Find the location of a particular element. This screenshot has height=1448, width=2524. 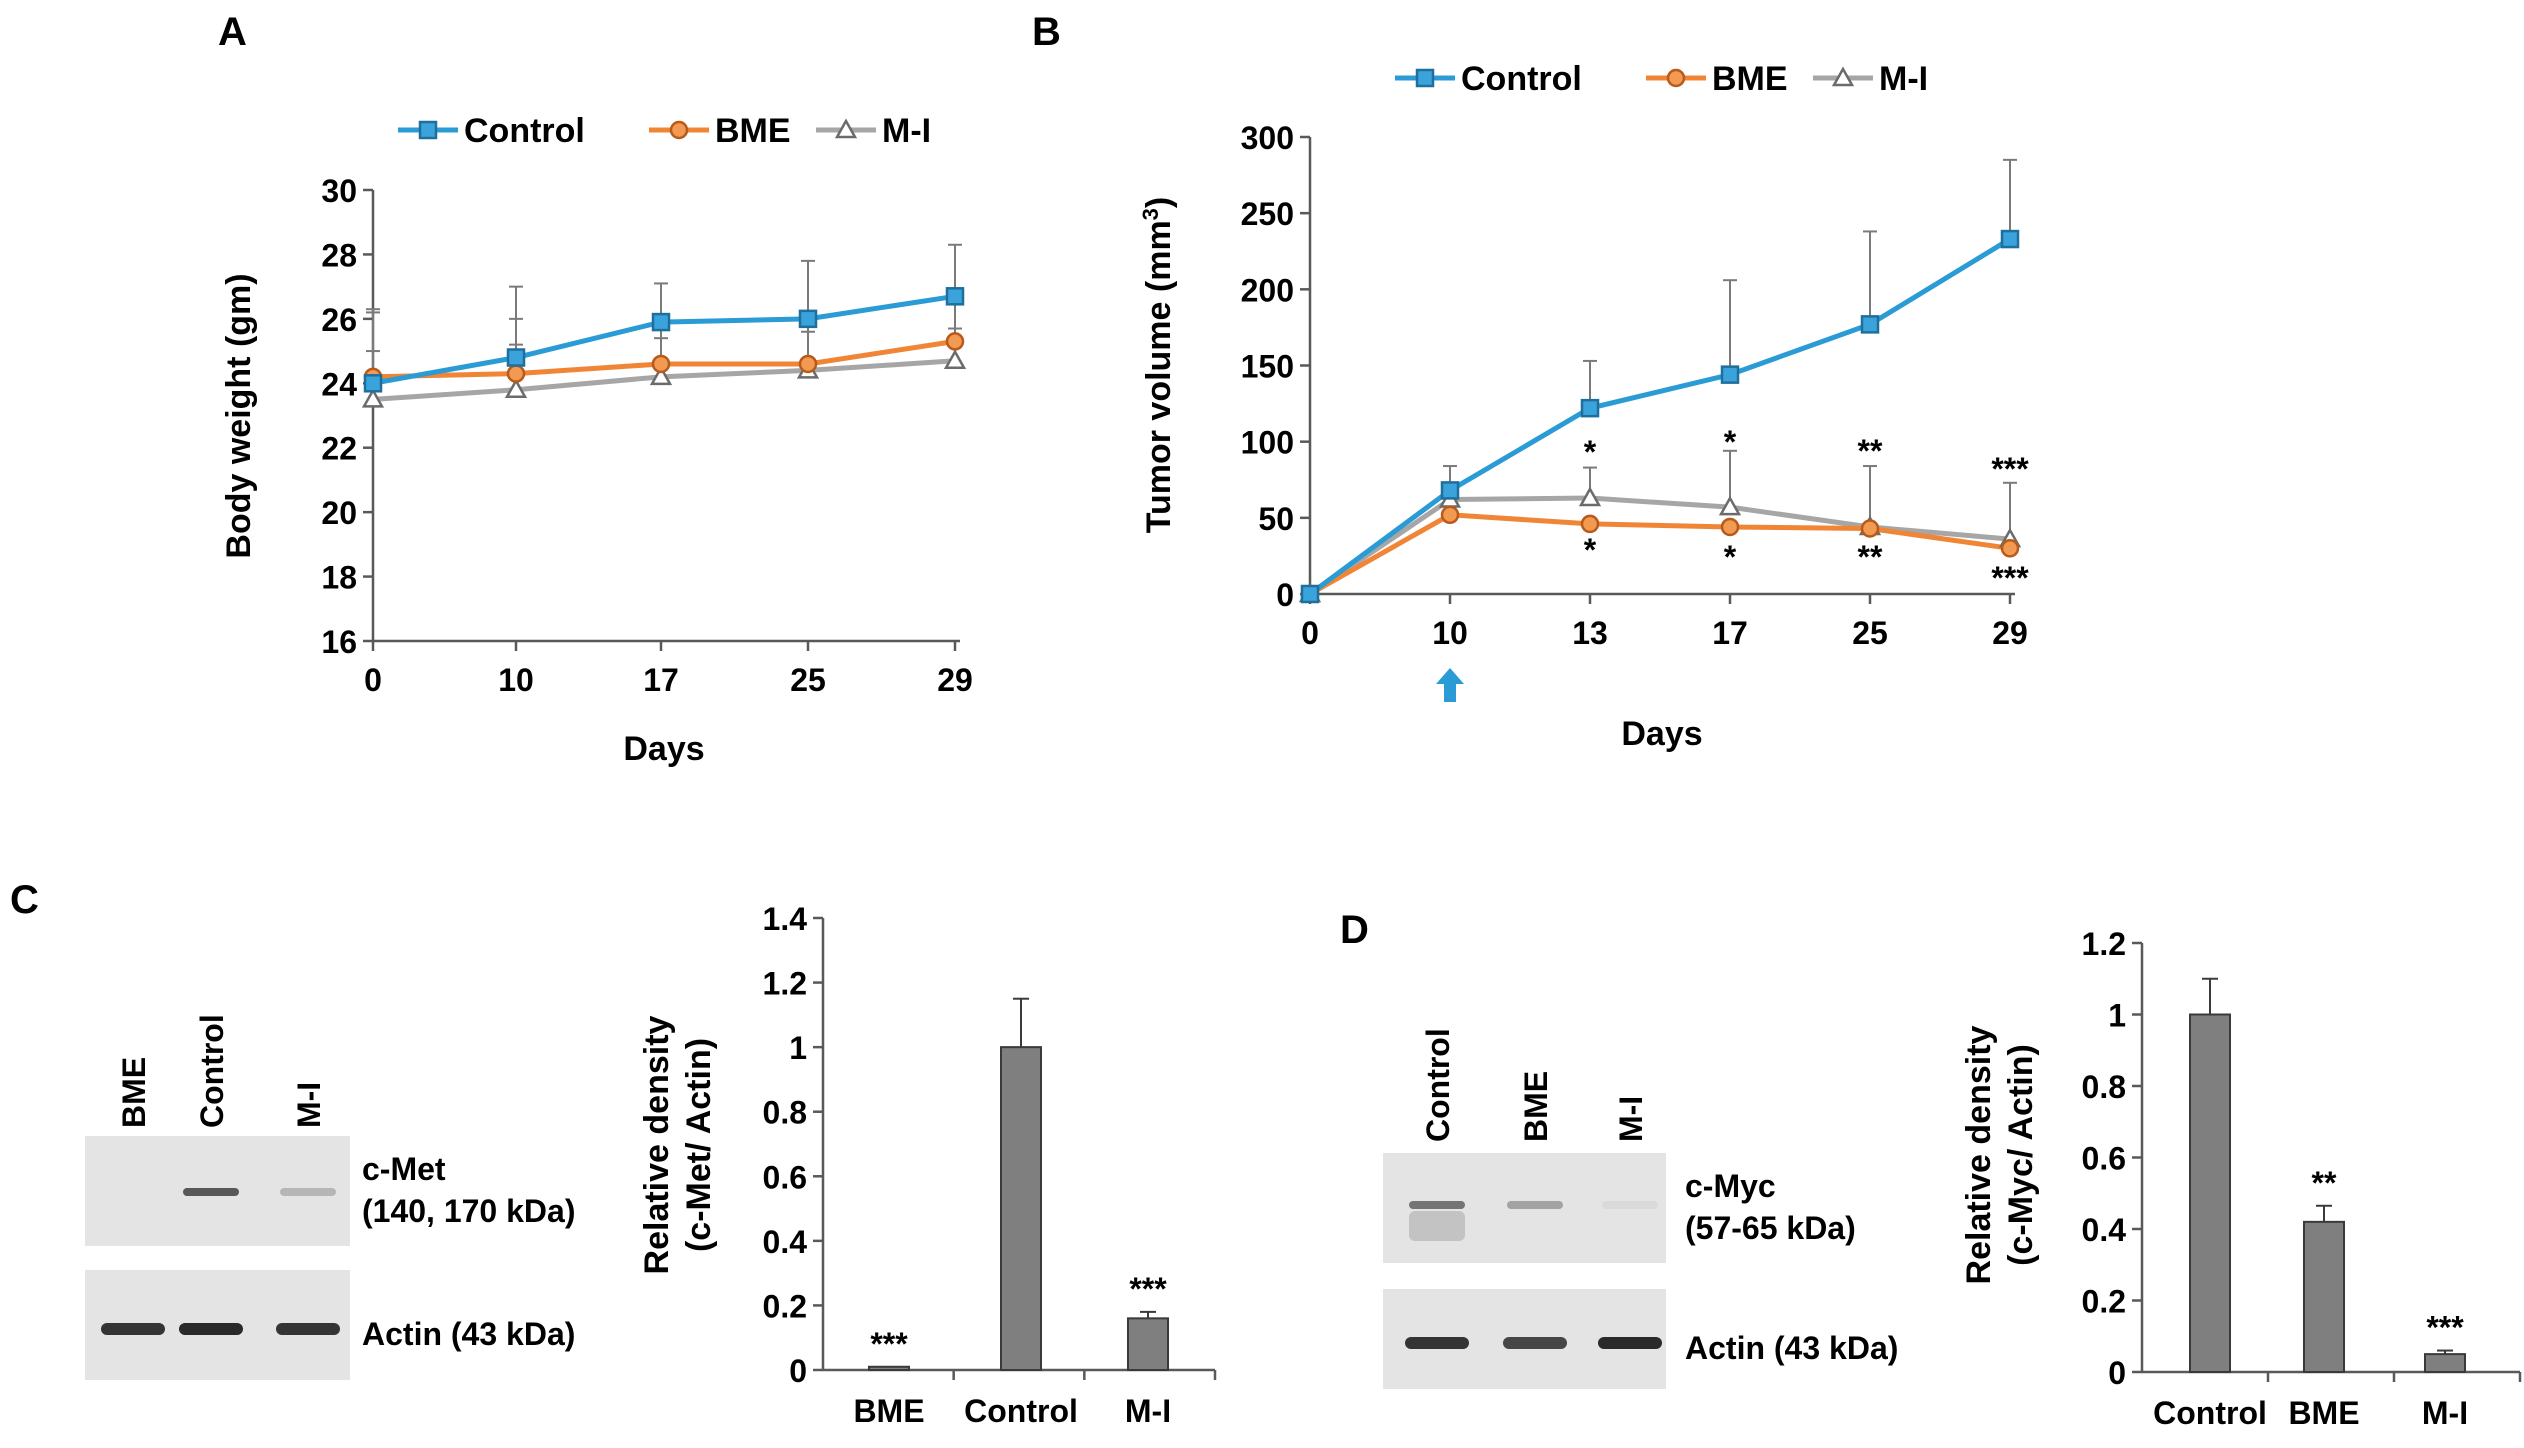

chart-b-y-tick-label-4: 200 is located at coordinates (1267, 290).